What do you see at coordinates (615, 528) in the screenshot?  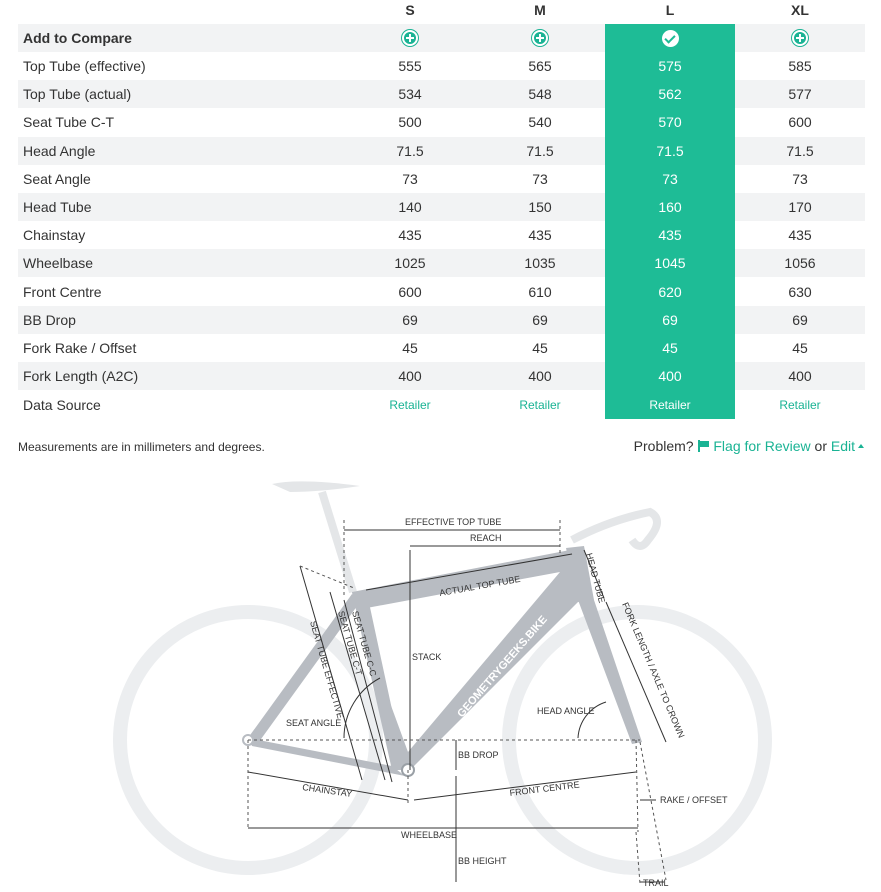 I see `handlebar` at bounding box center [615, 528].